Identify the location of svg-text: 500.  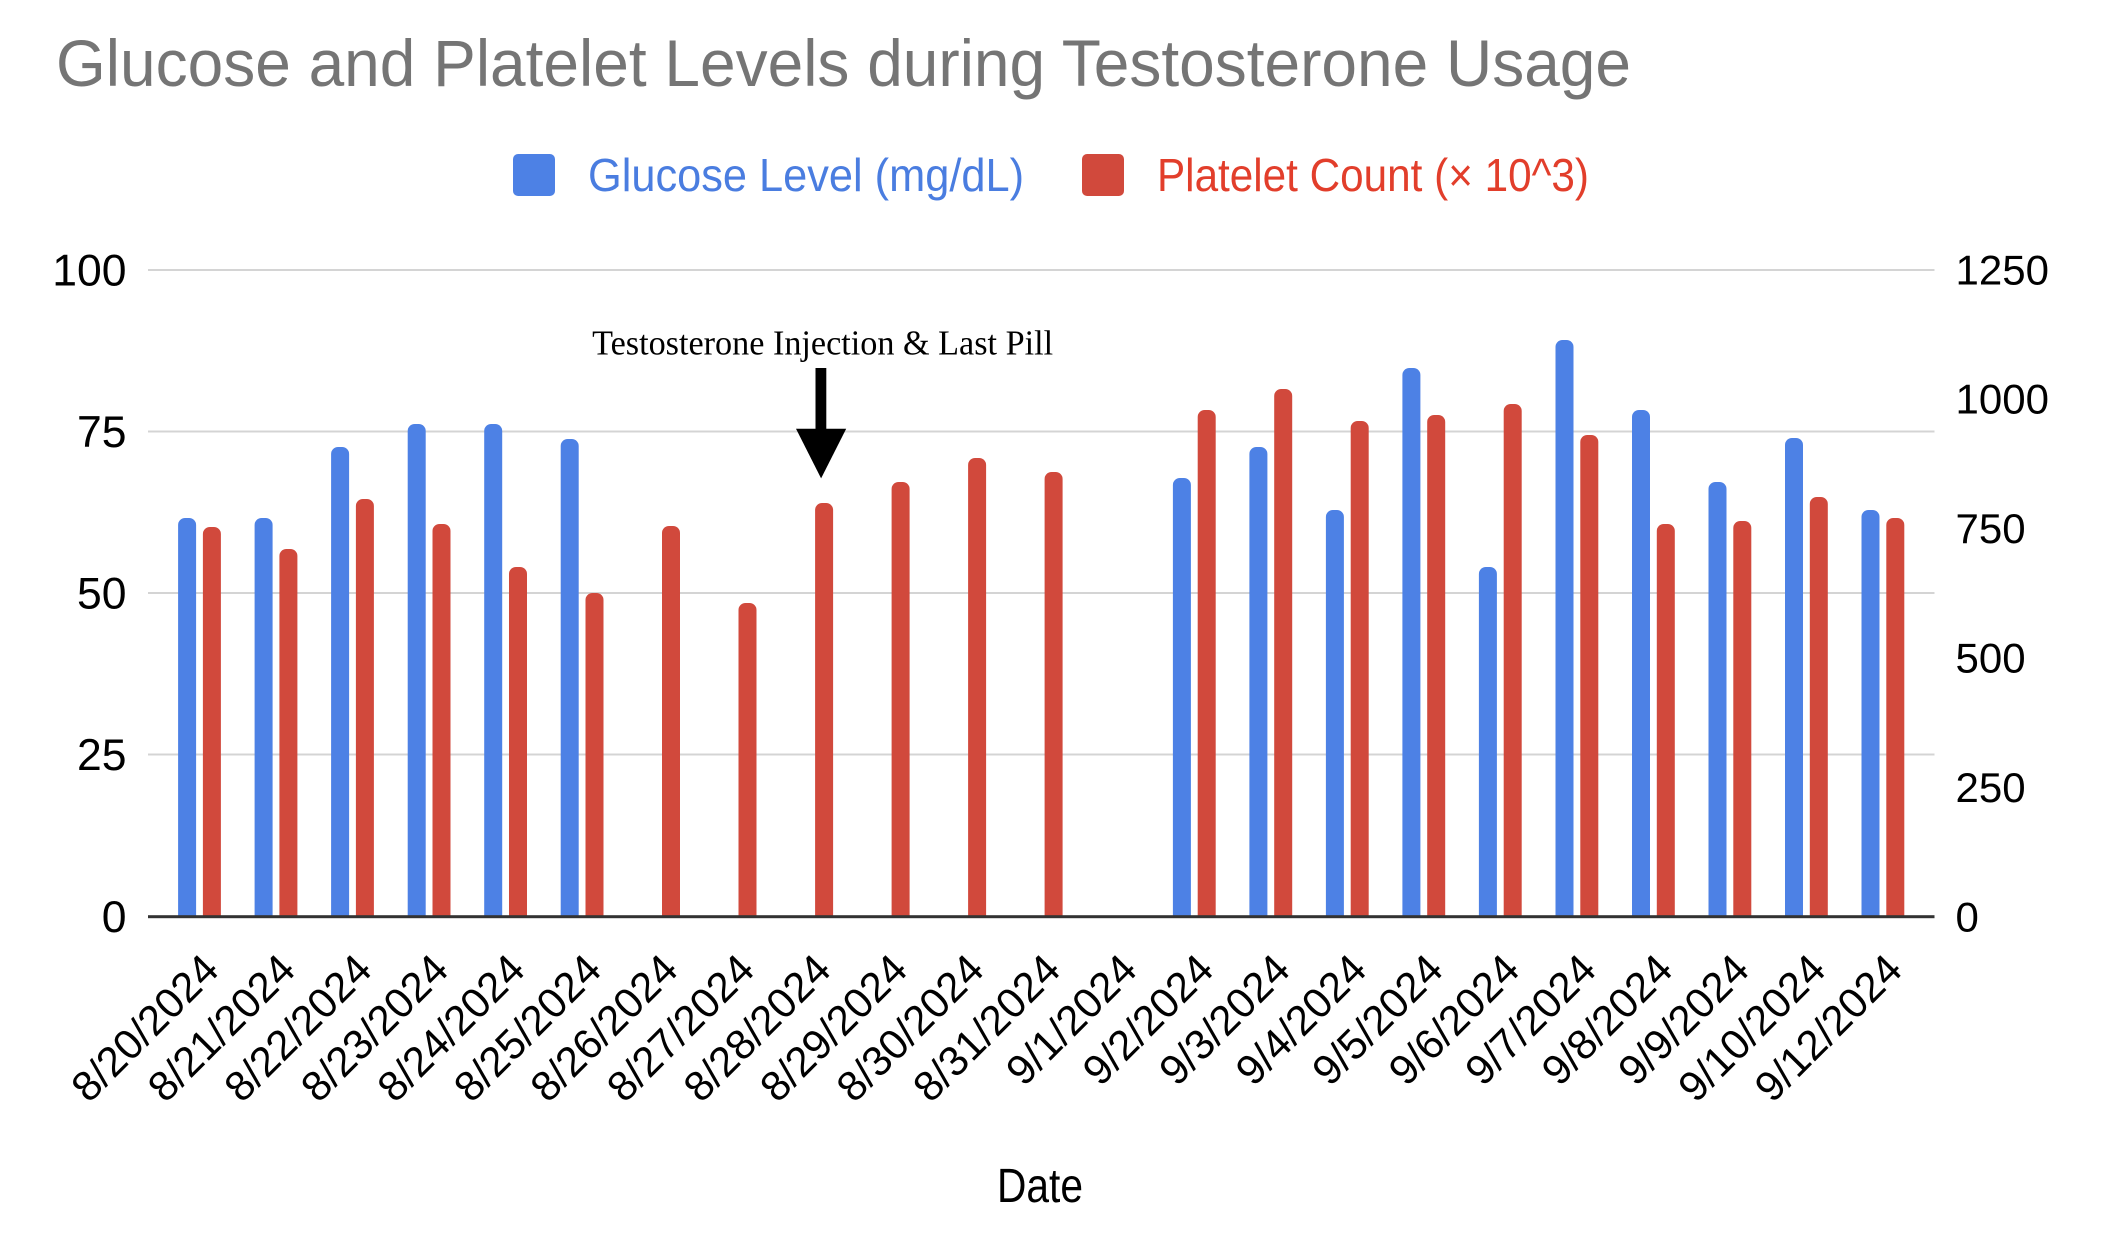
(1991, 658).